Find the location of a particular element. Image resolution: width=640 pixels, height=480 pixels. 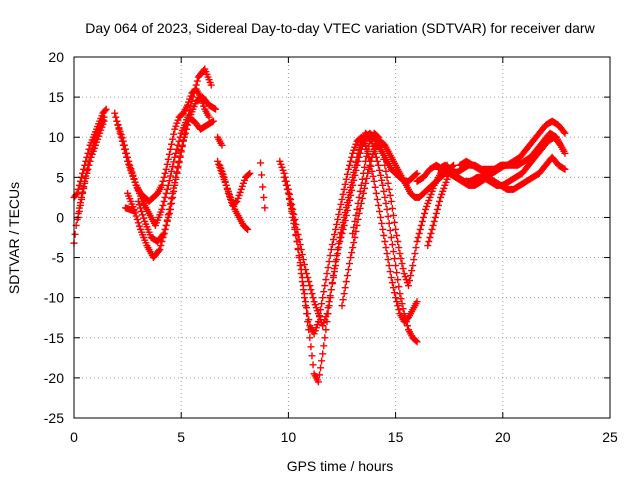

x-tick-labels: 0 5 10 15 20 25 is located at coordinates (344, 437).